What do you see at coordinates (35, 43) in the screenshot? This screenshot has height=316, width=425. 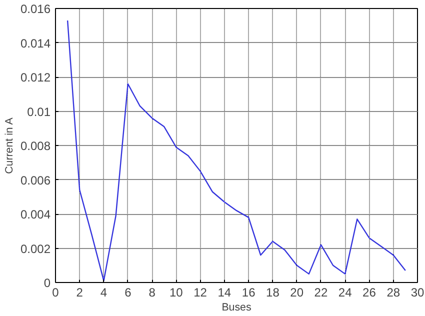 I see `y-tick-label: 0.014` at bounding box center [35, 43].